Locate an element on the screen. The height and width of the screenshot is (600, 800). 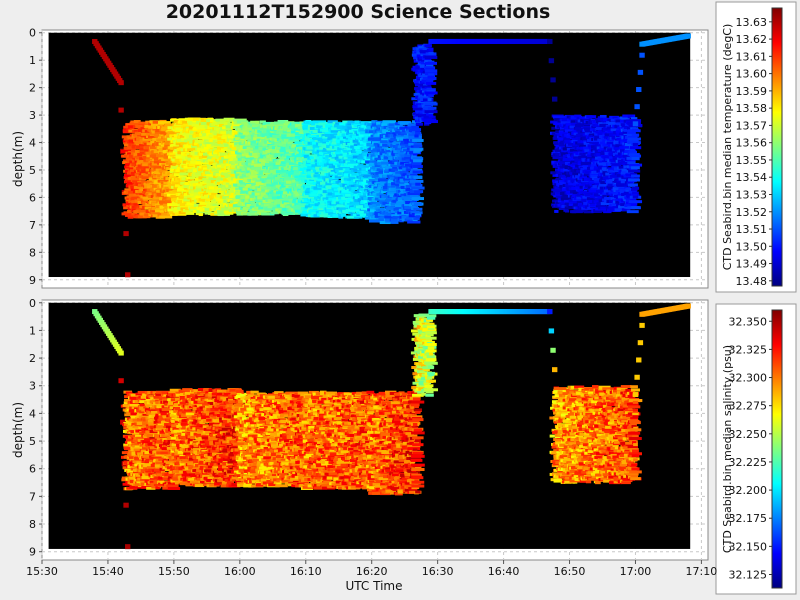
y-tick-label: 6 is located at coordinates (32, 197).